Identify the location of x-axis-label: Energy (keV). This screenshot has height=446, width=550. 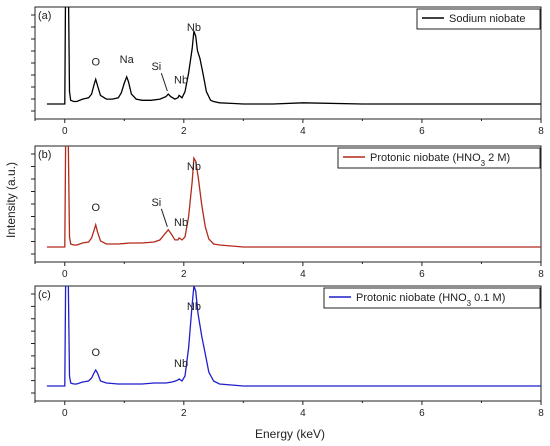
(290, 434).